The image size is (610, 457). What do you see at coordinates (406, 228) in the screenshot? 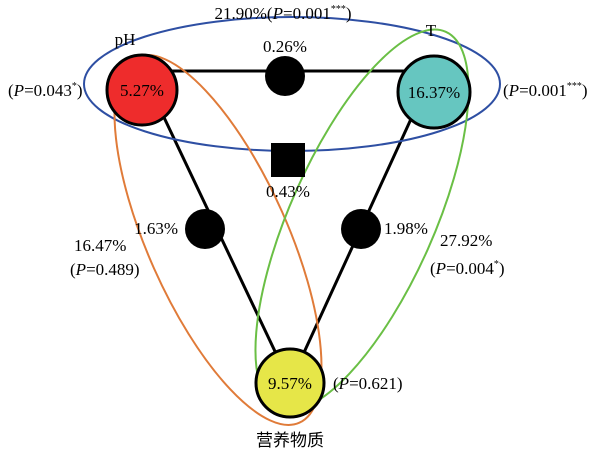
I see `pair-t-nutrients-value: 1.98%` at bounding box center [406, 228].